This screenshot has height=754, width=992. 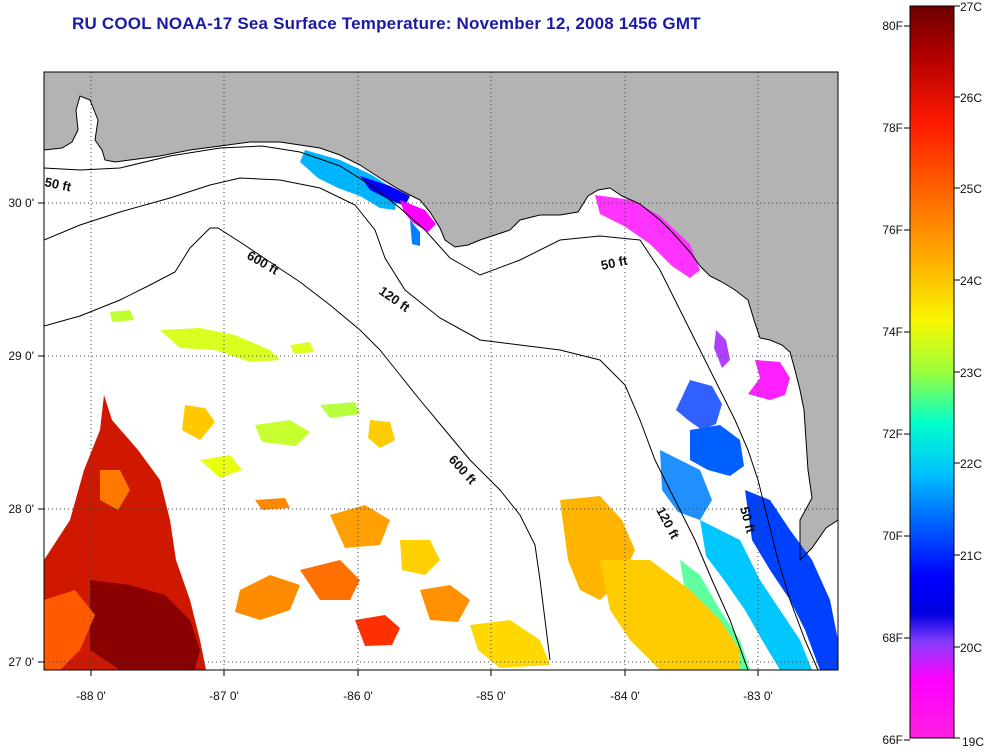 What do you see at coordinates (358, 696) in the screenshot?
I see `lon-tick-label: -86 0'` at bounding box center [358, 696].